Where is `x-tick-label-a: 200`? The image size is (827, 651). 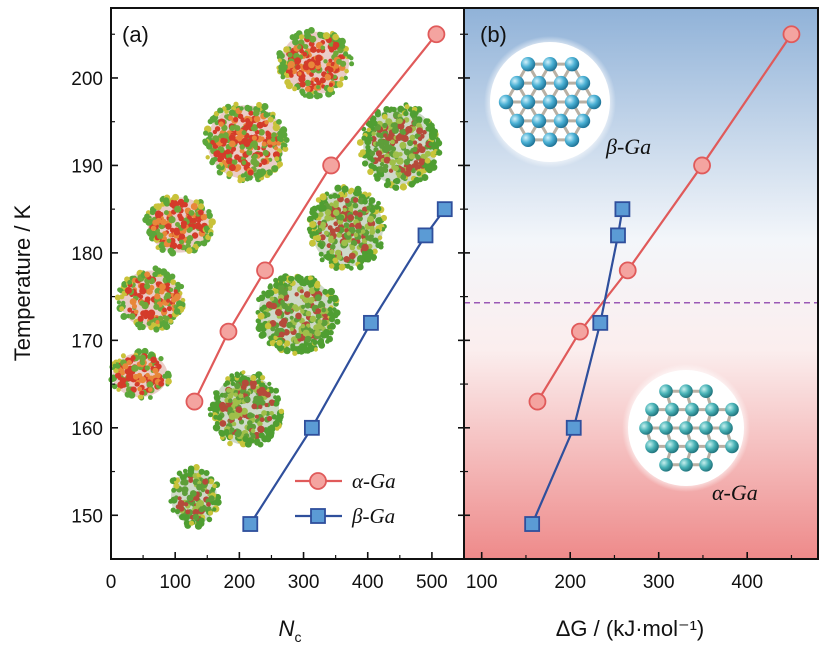 x-tick-label-a: 200 is located at coordinates (240, 582).